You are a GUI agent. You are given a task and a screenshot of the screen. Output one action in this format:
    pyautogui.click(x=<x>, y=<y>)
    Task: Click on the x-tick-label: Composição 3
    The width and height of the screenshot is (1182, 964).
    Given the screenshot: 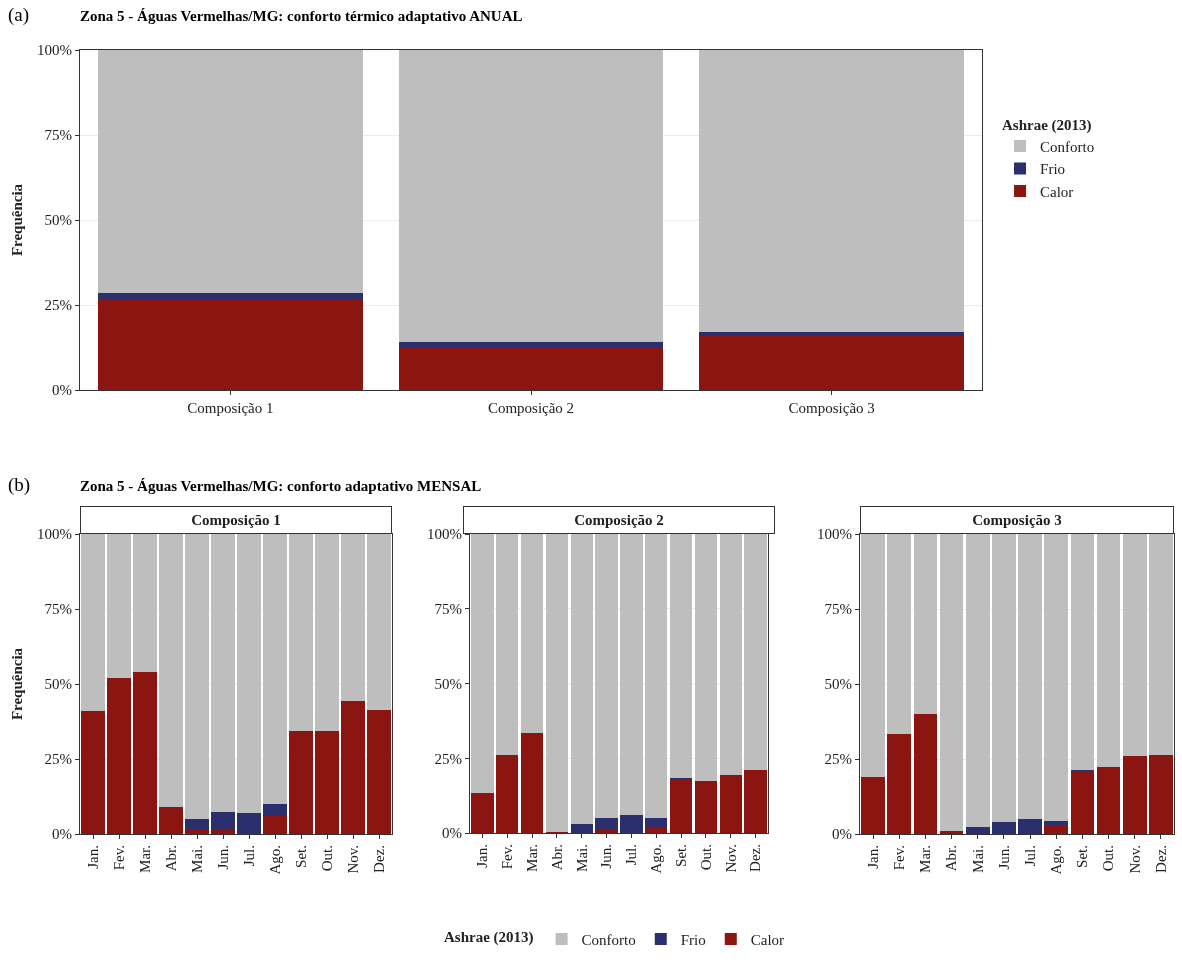 What is the action you would take?
    pyautogui.click(x=831, y=408)
    